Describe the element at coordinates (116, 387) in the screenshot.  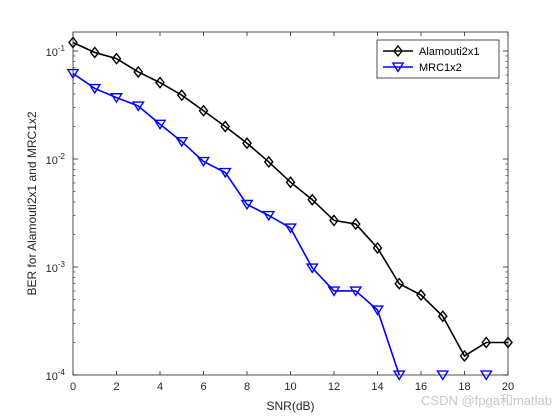
I see `x-tick-label: 2` at that location.